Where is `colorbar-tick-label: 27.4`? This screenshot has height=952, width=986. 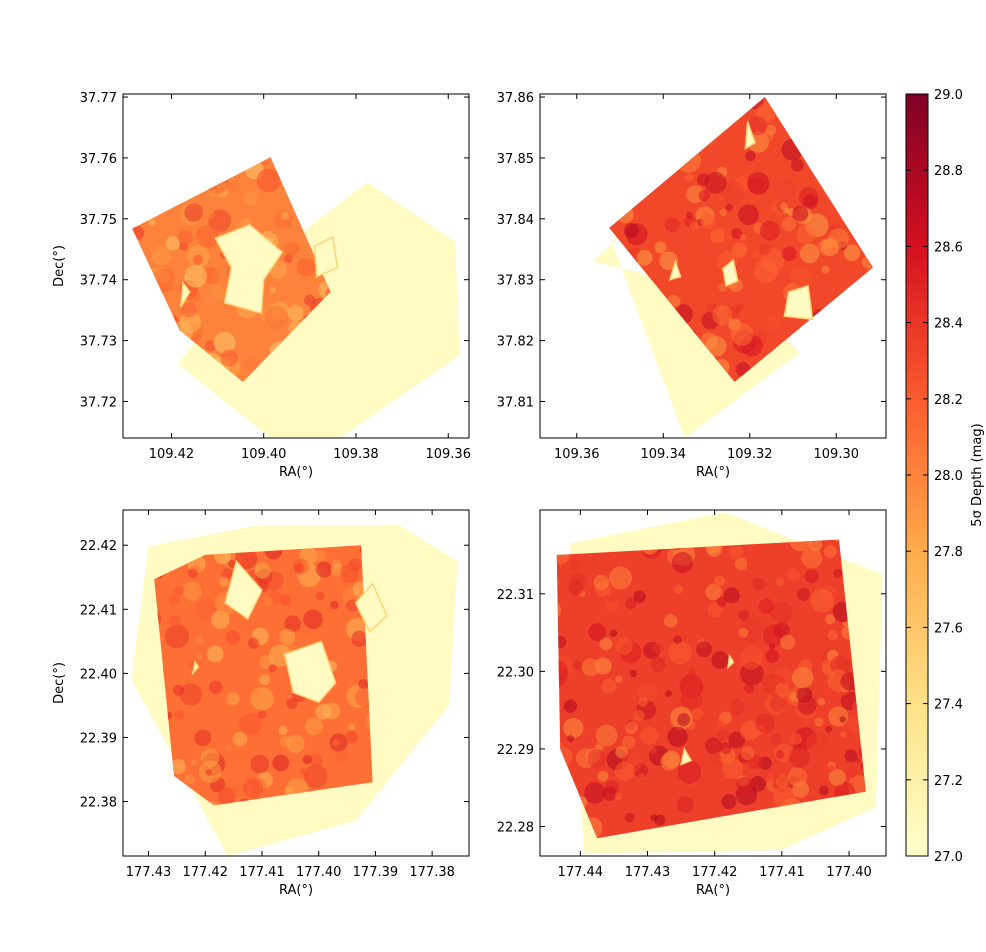 colorbar-tick-label: 27.4 is located at coordinates (948, 705).